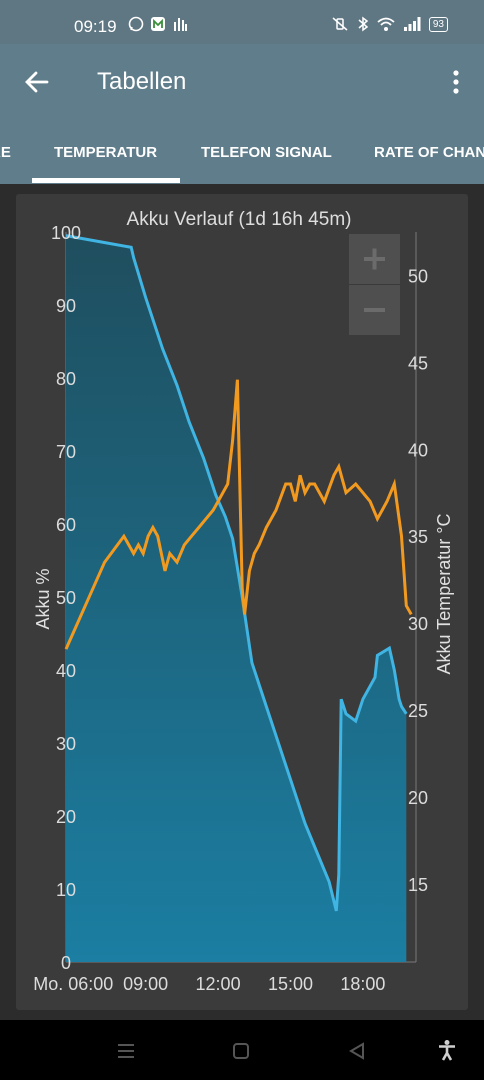 This screenshot has width=484, height=1080. What do you see at coordinates (418, 450) in the screenshot?
I see `y2-tick-label: 40` at bounding box center [418, 450].